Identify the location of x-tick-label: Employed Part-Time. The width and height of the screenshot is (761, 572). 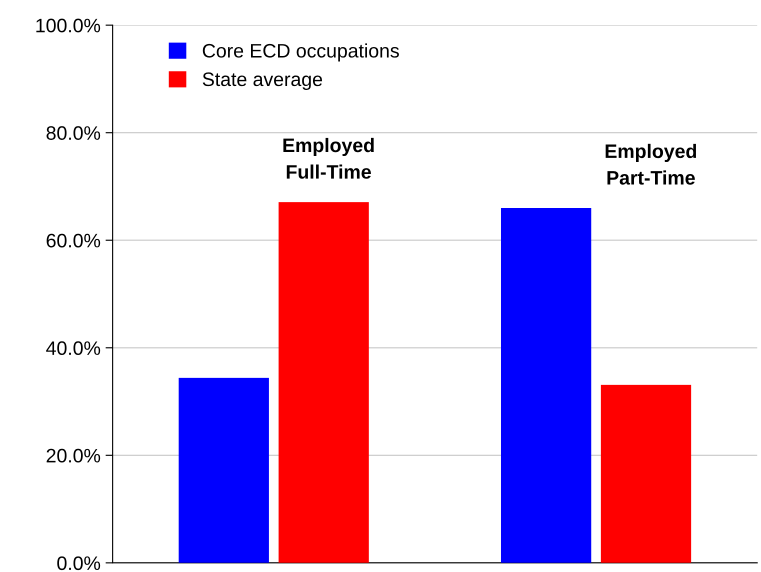
(651, 164).